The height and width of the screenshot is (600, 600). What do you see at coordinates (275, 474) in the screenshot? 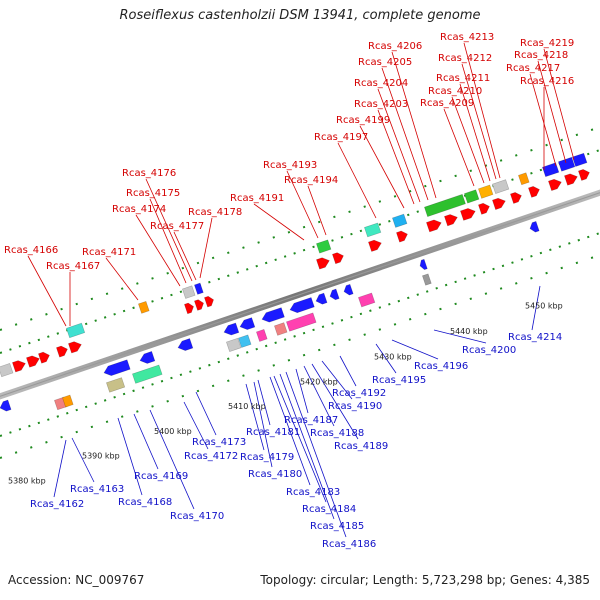
I see `reverse-gene-label: Rcas_4180` at bounding box center [275, 474].